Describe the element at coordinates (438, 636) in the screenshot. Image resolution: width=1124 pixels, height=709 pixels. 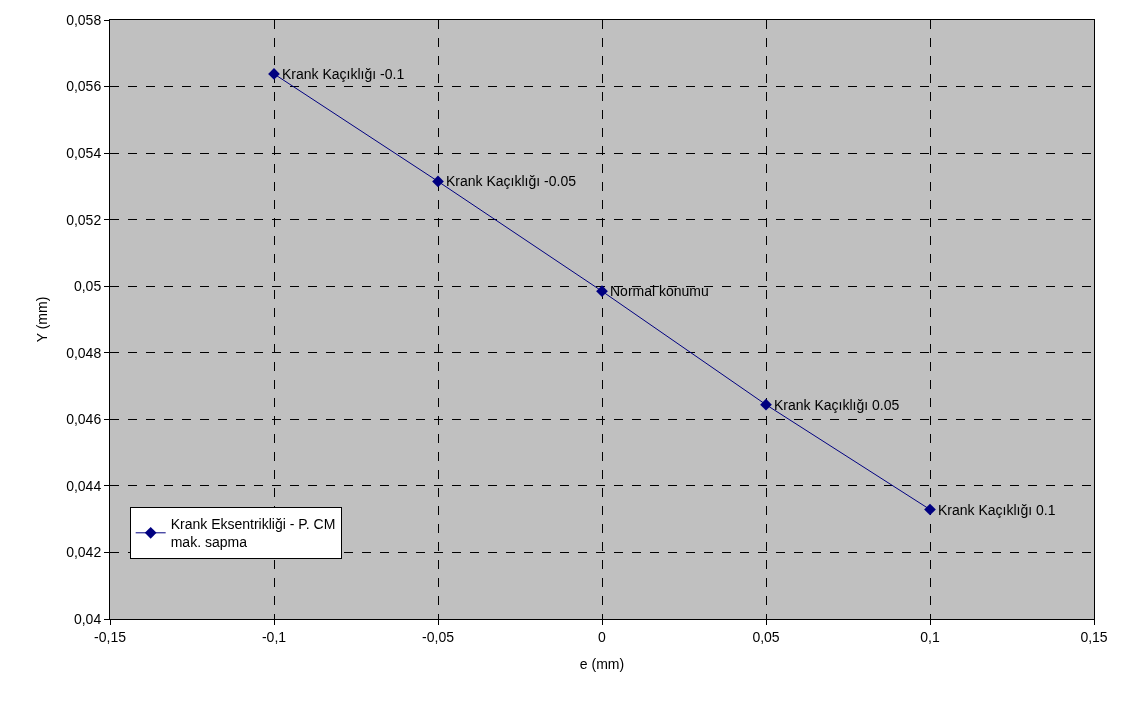
I see `x-tick-label: -0,05` at that location.